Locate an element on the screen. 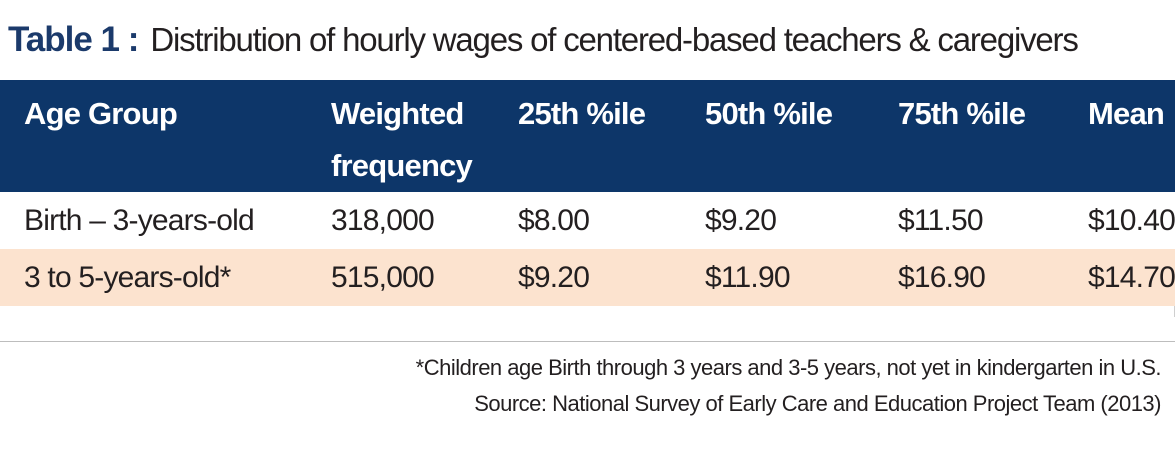 This screenshot has height=454, width=1175. header-75th-percentile: 75th %ile is located at coordinates (962, 113).